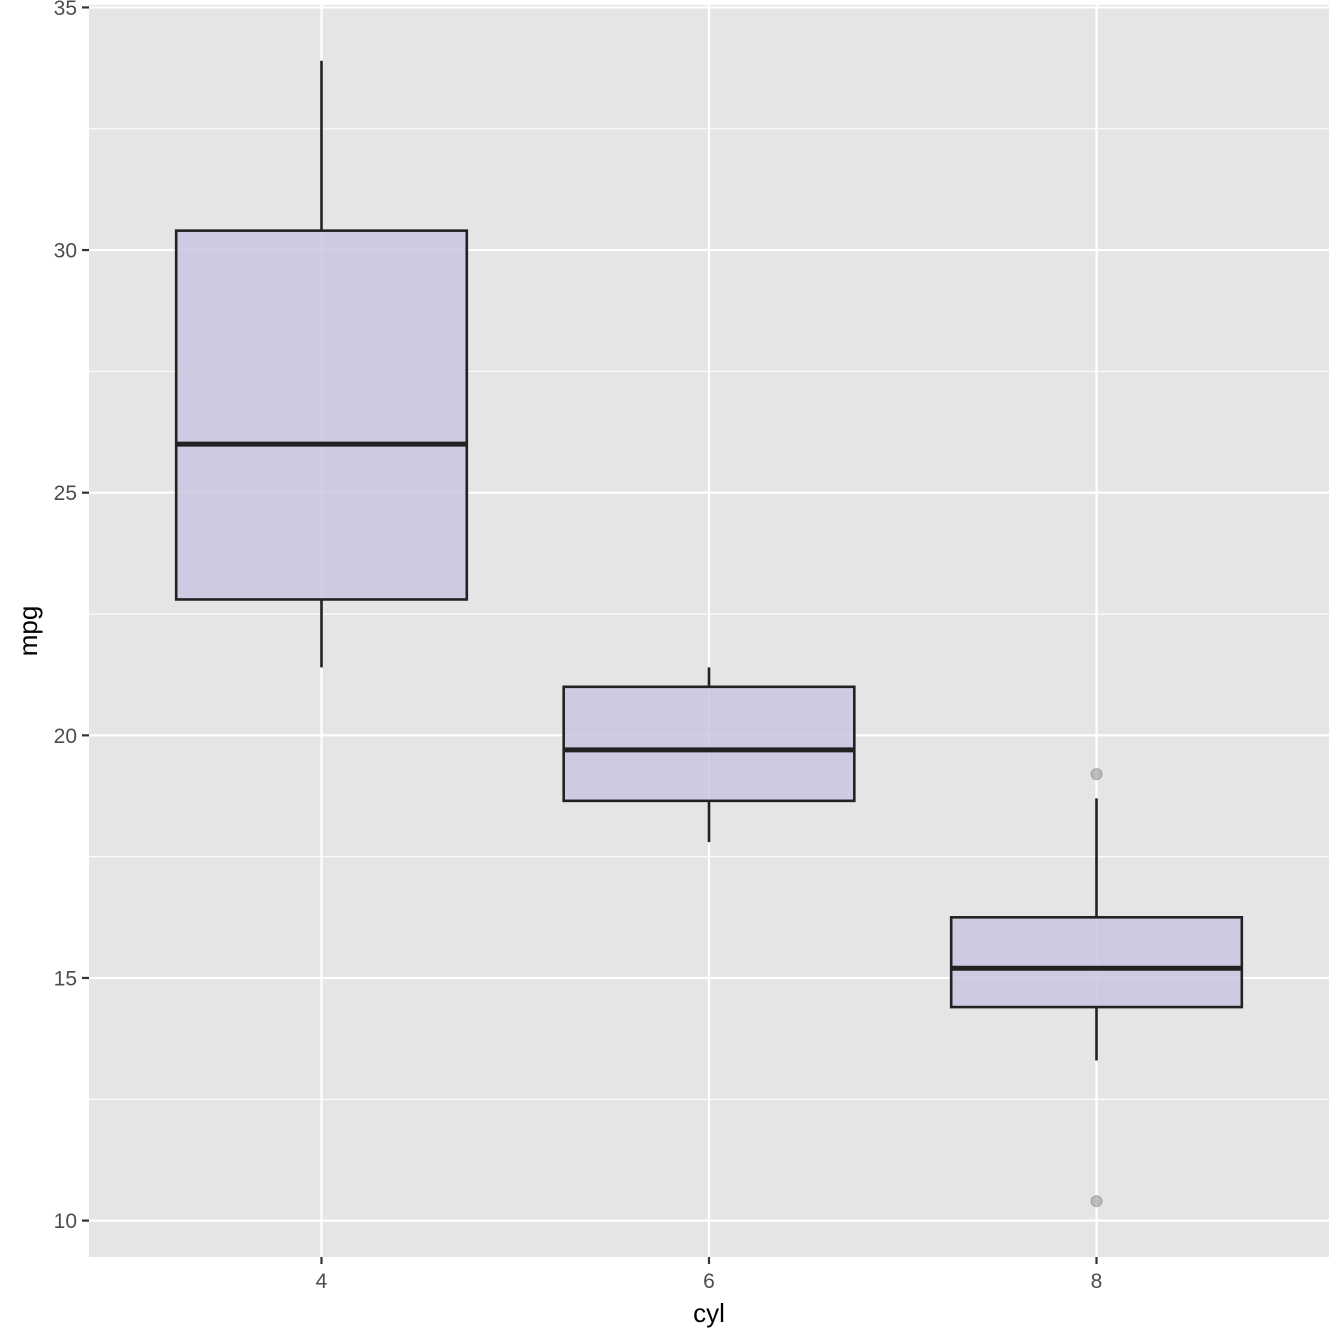 This screenshot has width=1344, height=1344. Describe the element at coordinates (28, 631) in the screenshot. I see `y-axis-title: mpg` at that location.